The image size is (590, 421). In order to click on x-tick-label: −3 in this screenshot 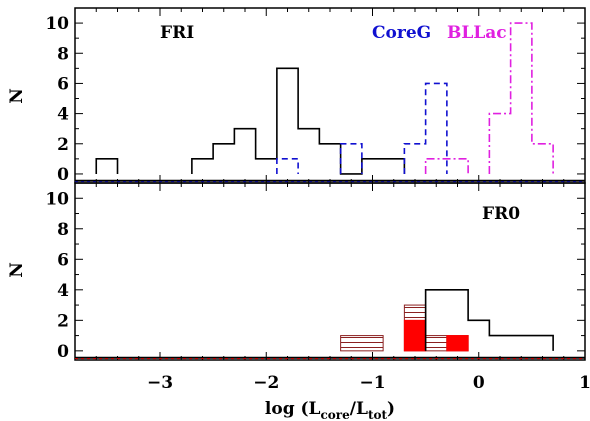, I will do `click(160, 383)`.